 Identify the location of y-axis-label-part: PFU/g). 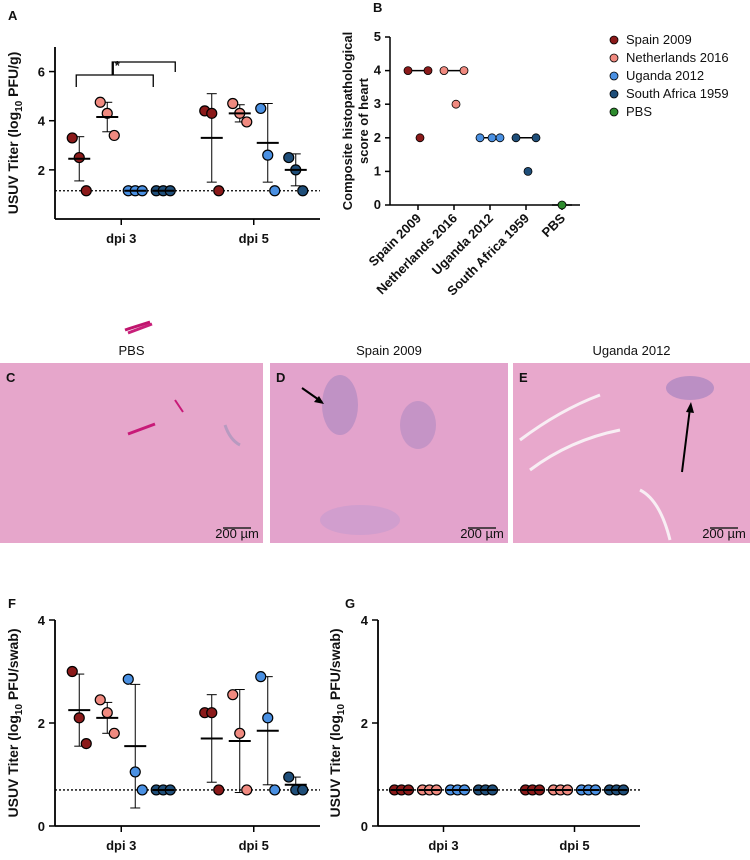
(13, 76).